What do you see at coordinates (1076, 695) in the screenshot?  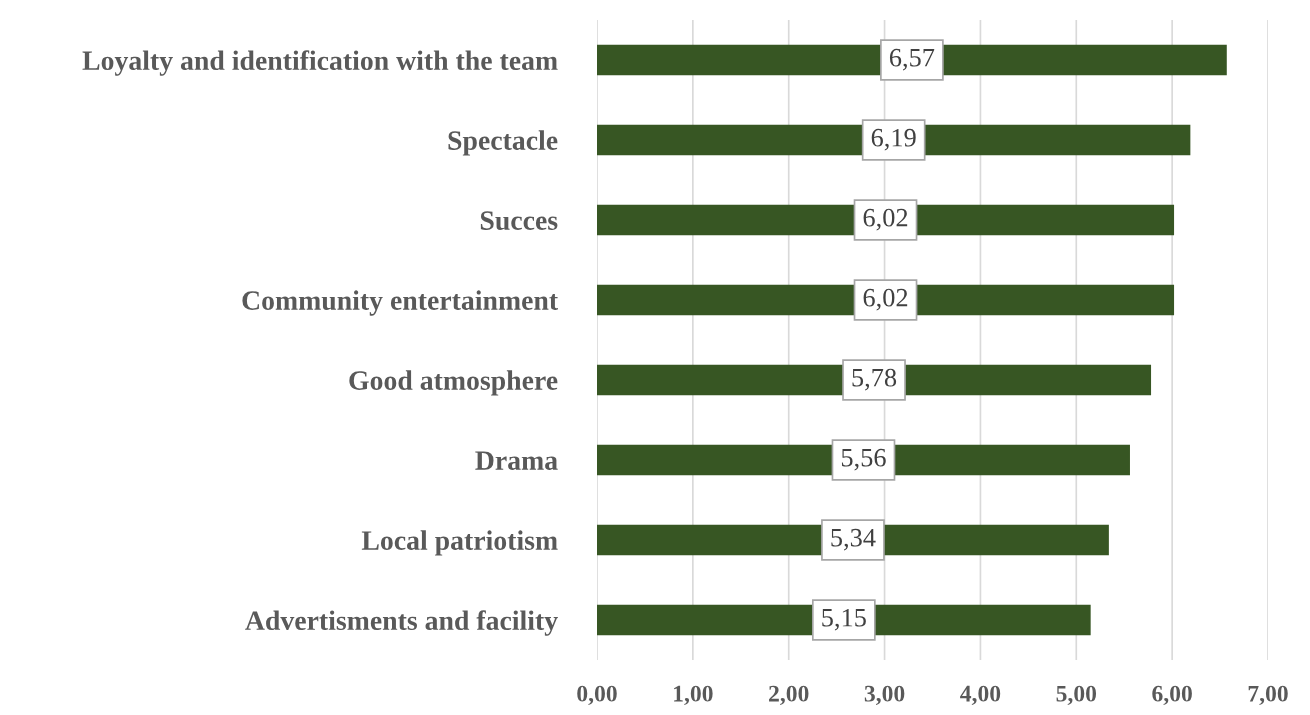 I see `x-tick-label: 5,00` at bounding box center [1076, 695].